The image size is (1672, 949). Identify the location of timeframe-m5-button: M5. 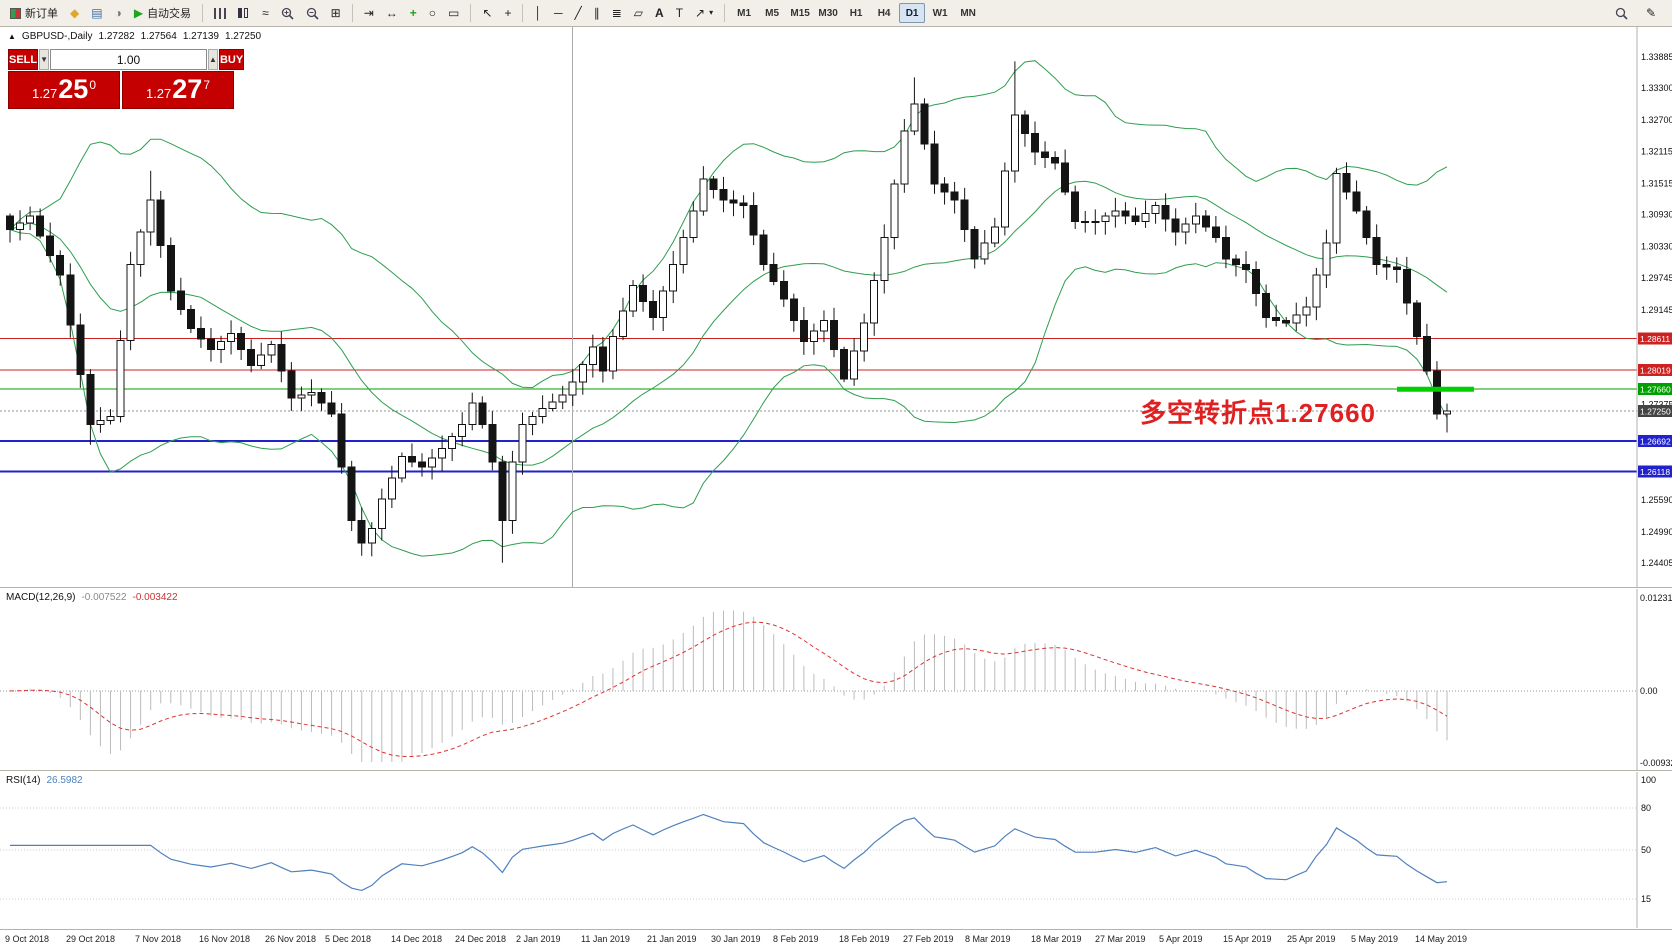
(772, 13).